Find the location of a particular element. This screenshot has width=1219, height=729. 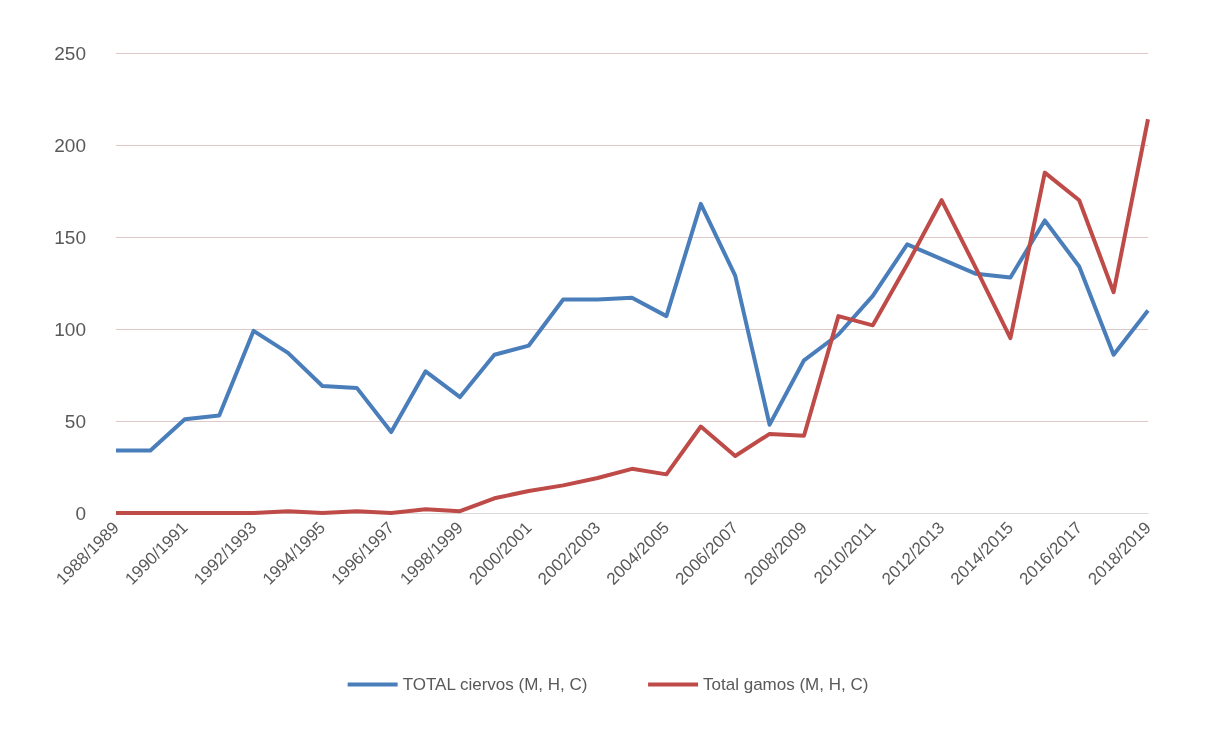

legend-label: Total gamos (M, H, C) is located at coordinates (786, 684).